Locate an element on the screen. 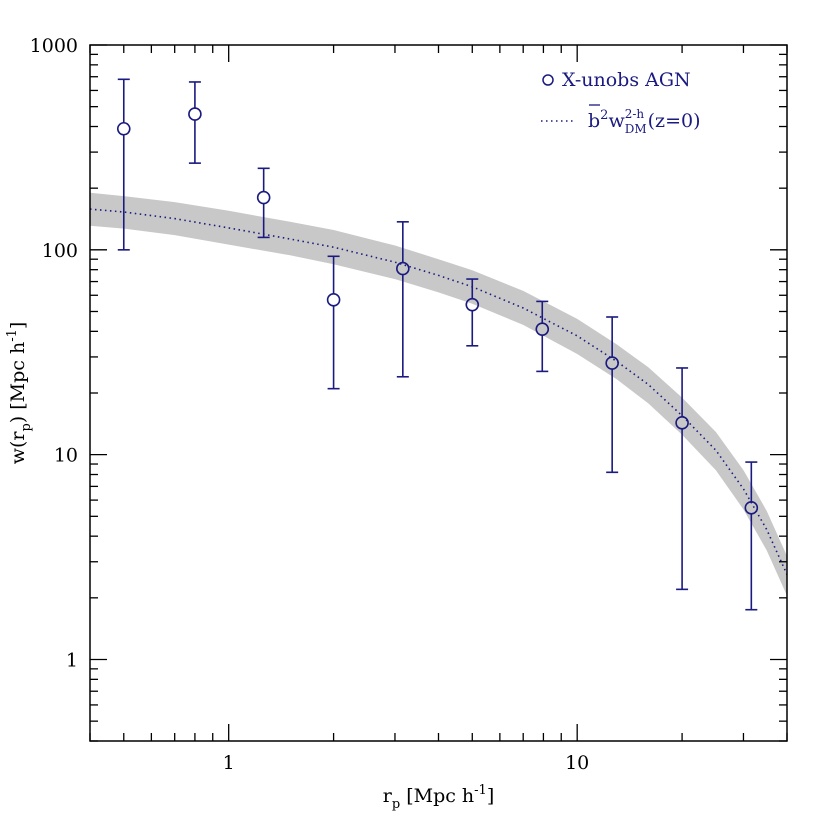 This screenshot has height=830, width=830. x-axis-label: rp [Mpc h-1] is located at coordinates (439, 797).